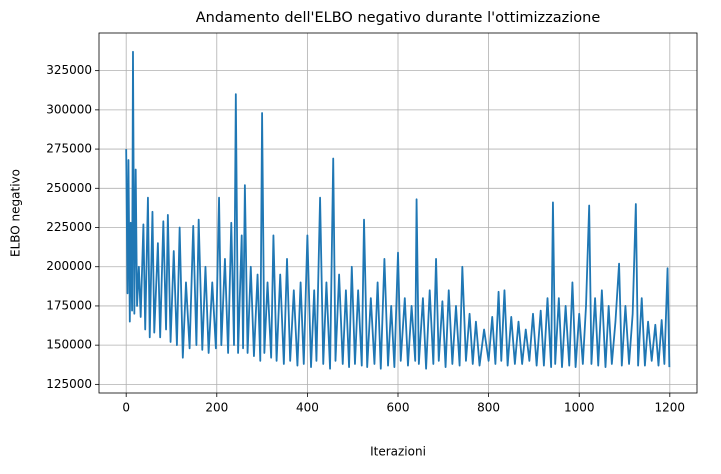 The image size is (721, 474). Describe the element at coordinates (69, 70) in the screenshot. I see `y-tick-label: 325000` at that location.